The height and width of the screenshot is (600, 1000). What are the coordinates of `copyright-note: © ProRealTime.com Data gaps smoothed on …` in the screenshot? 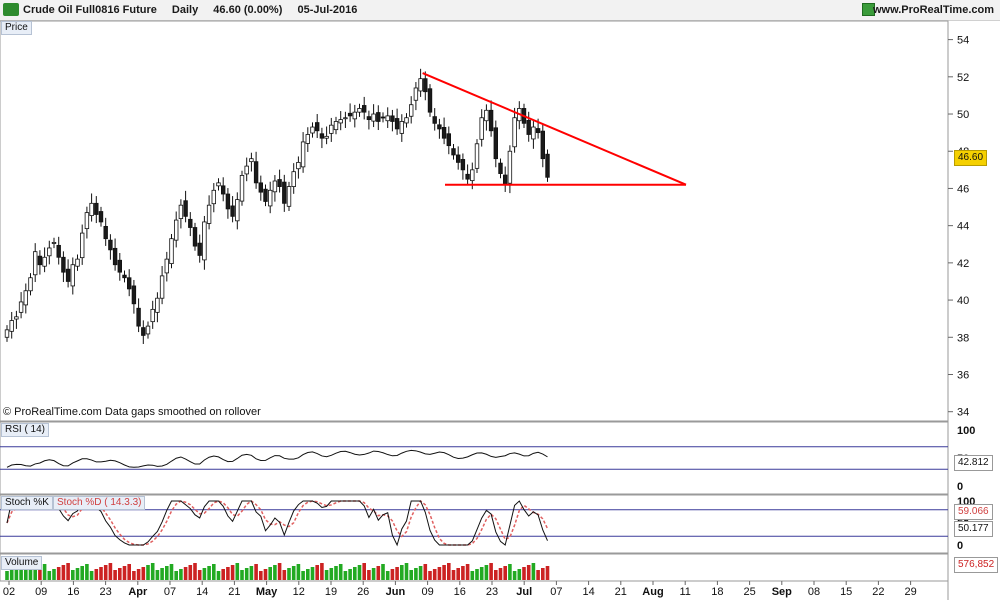 It's located at (132, 412).